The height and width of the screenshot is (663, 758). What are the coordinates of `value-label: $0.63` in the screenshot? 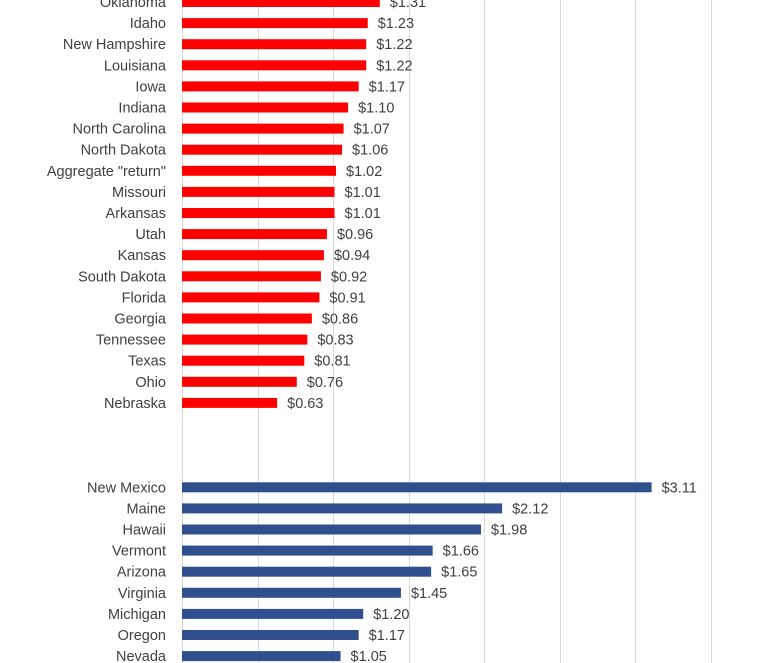 It's located at (305, 404).